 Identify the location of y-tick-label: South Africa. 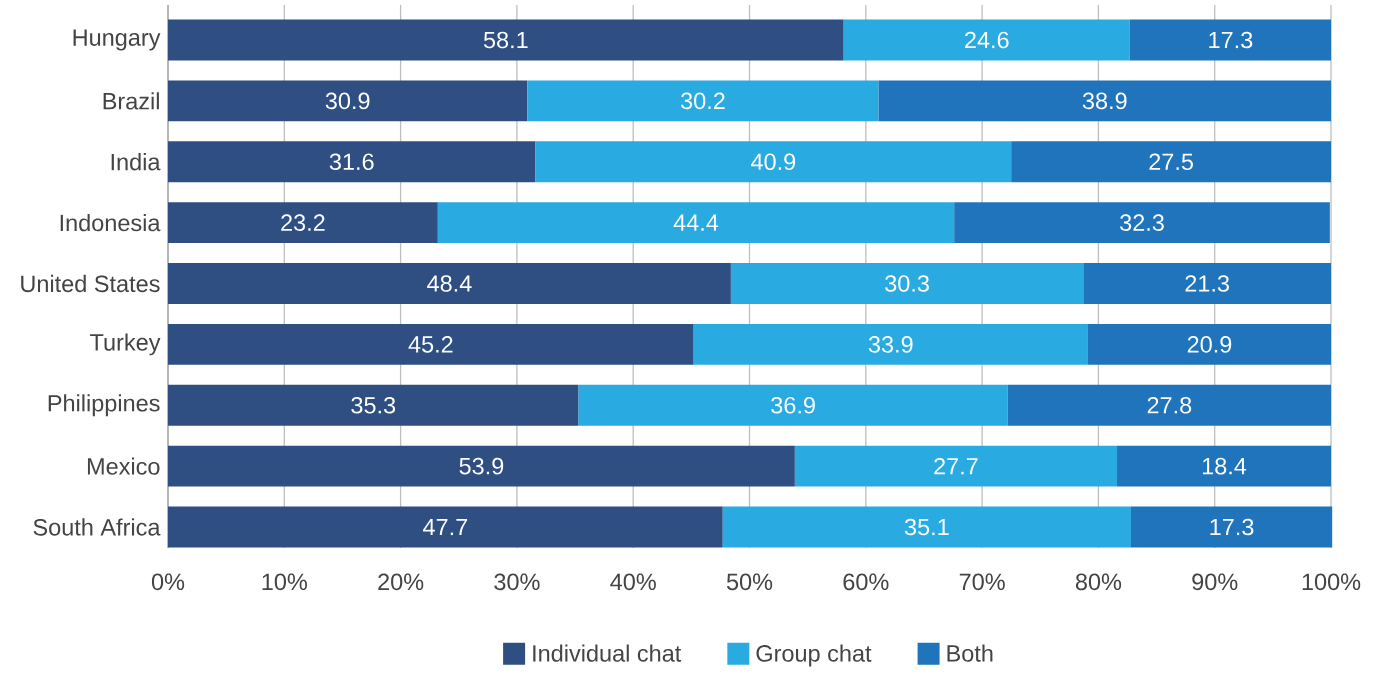
(97, 527).